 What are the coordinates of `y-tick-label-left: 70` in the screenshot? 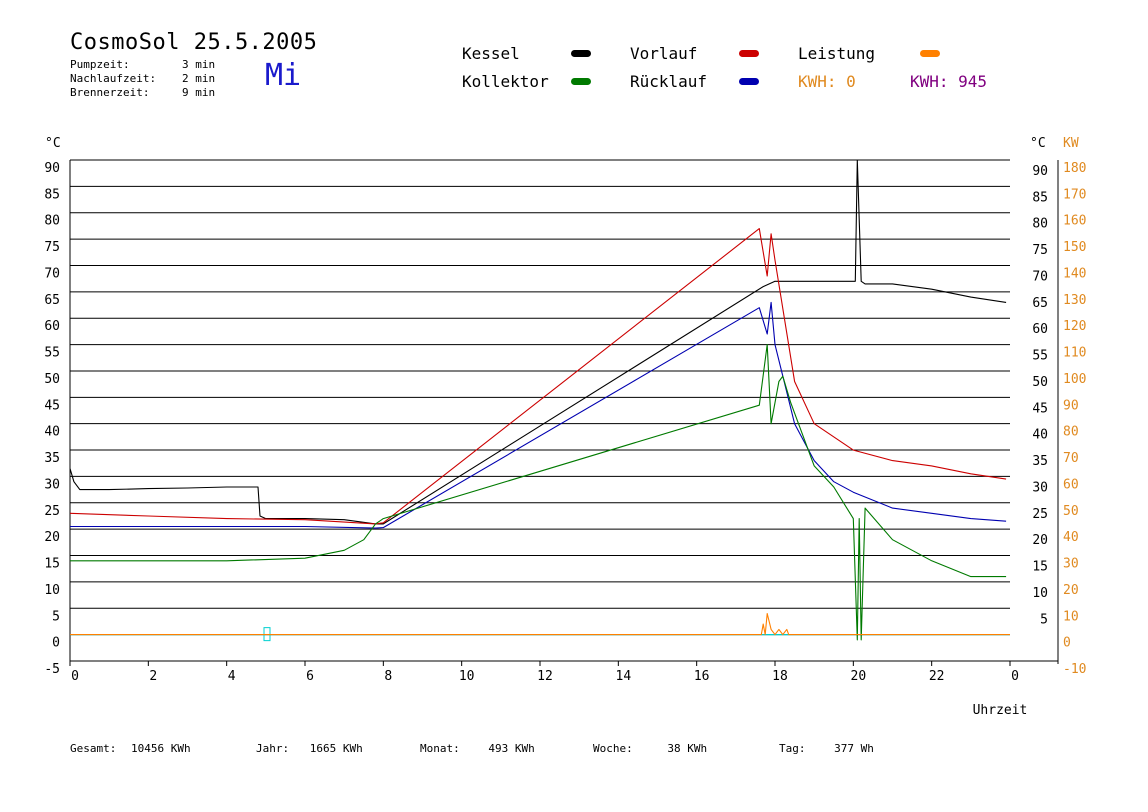 It's located at (52, 273).